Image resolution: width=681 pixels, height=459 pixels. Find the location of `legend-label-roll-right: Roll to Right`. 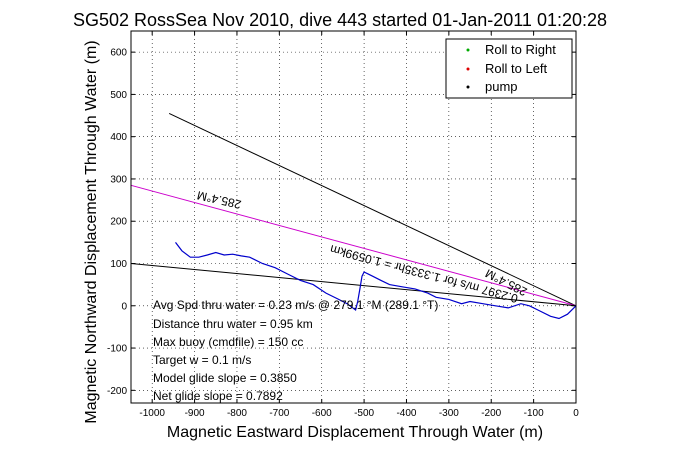

legend-label-roll-right: Roll to Right is located at coordinates (520, 49).